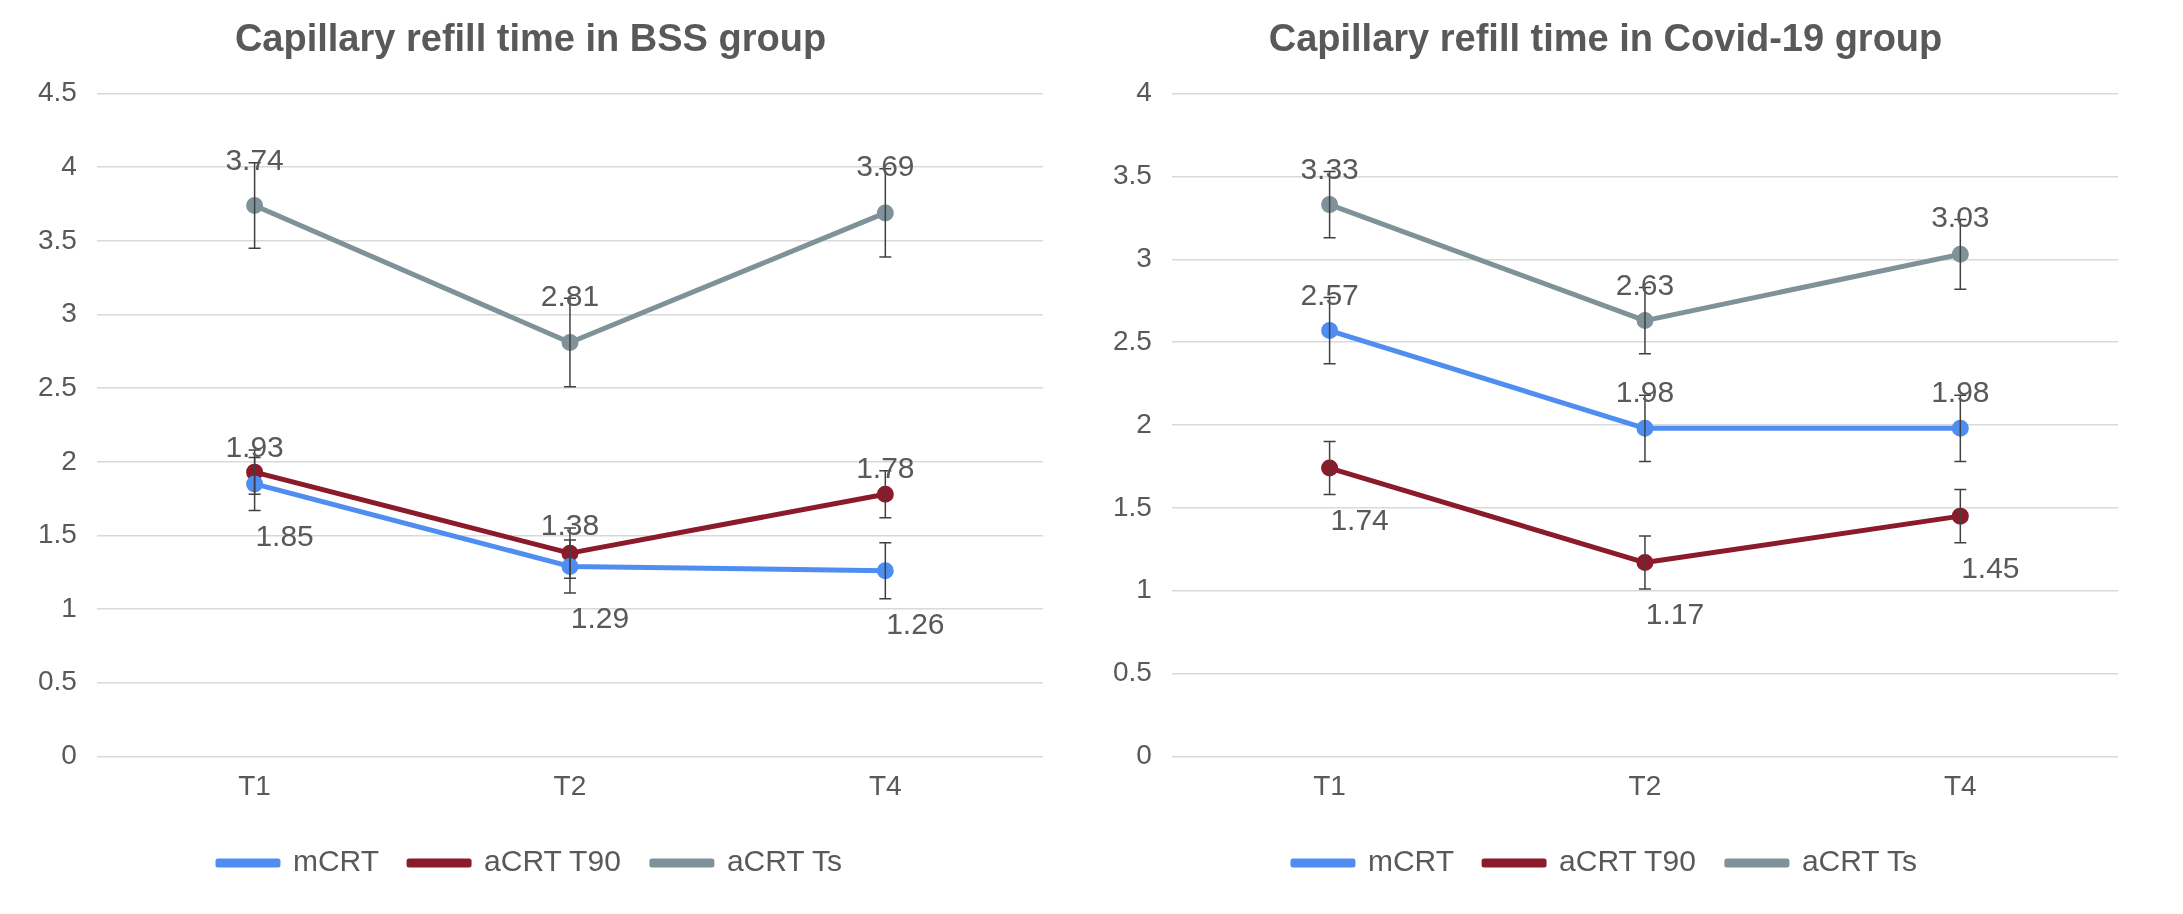 Image resolution: width=2183 pixels, height=914 pixels. I want to click on data-label: 1.85, so click(284, 535).